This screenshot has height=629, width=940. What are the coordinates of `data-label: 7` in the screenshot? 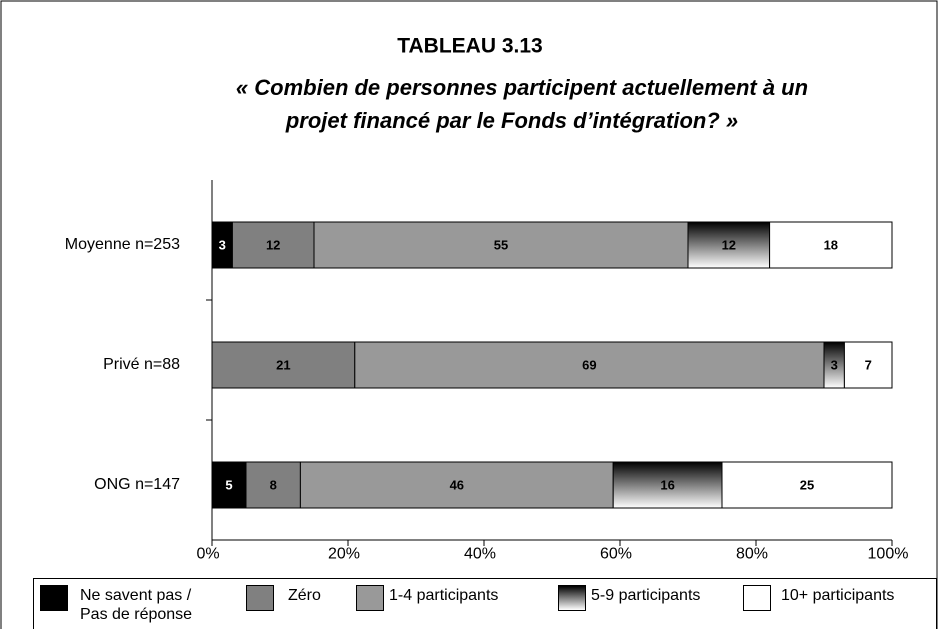 It's located at (868, 364).